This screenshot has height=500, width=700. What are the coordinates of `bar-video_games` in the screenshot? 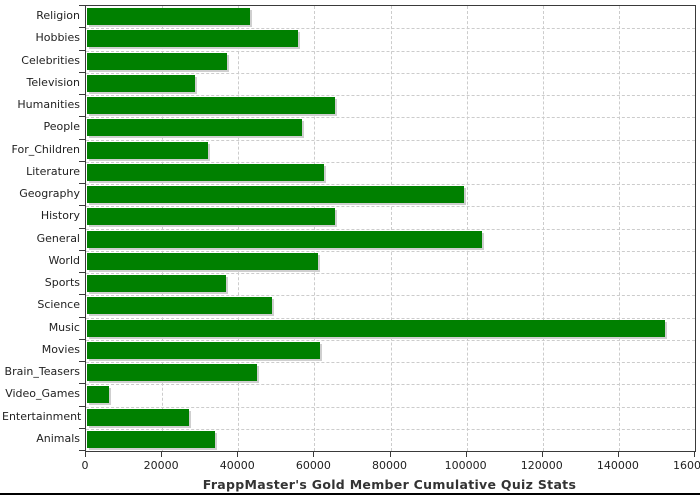 It's located at (98, 395).